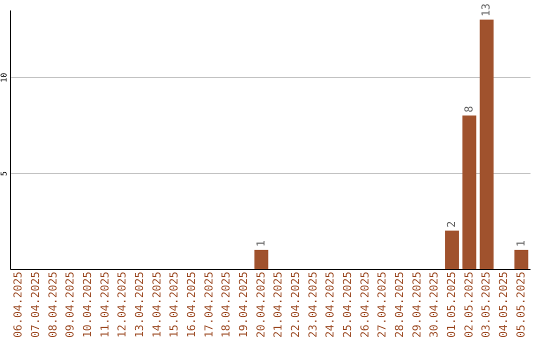 The image size is (540, 340). What do you see at coordinates (469, 109) in the screenshot?
I see `data-label: 8` at bounding box center [469, 109].